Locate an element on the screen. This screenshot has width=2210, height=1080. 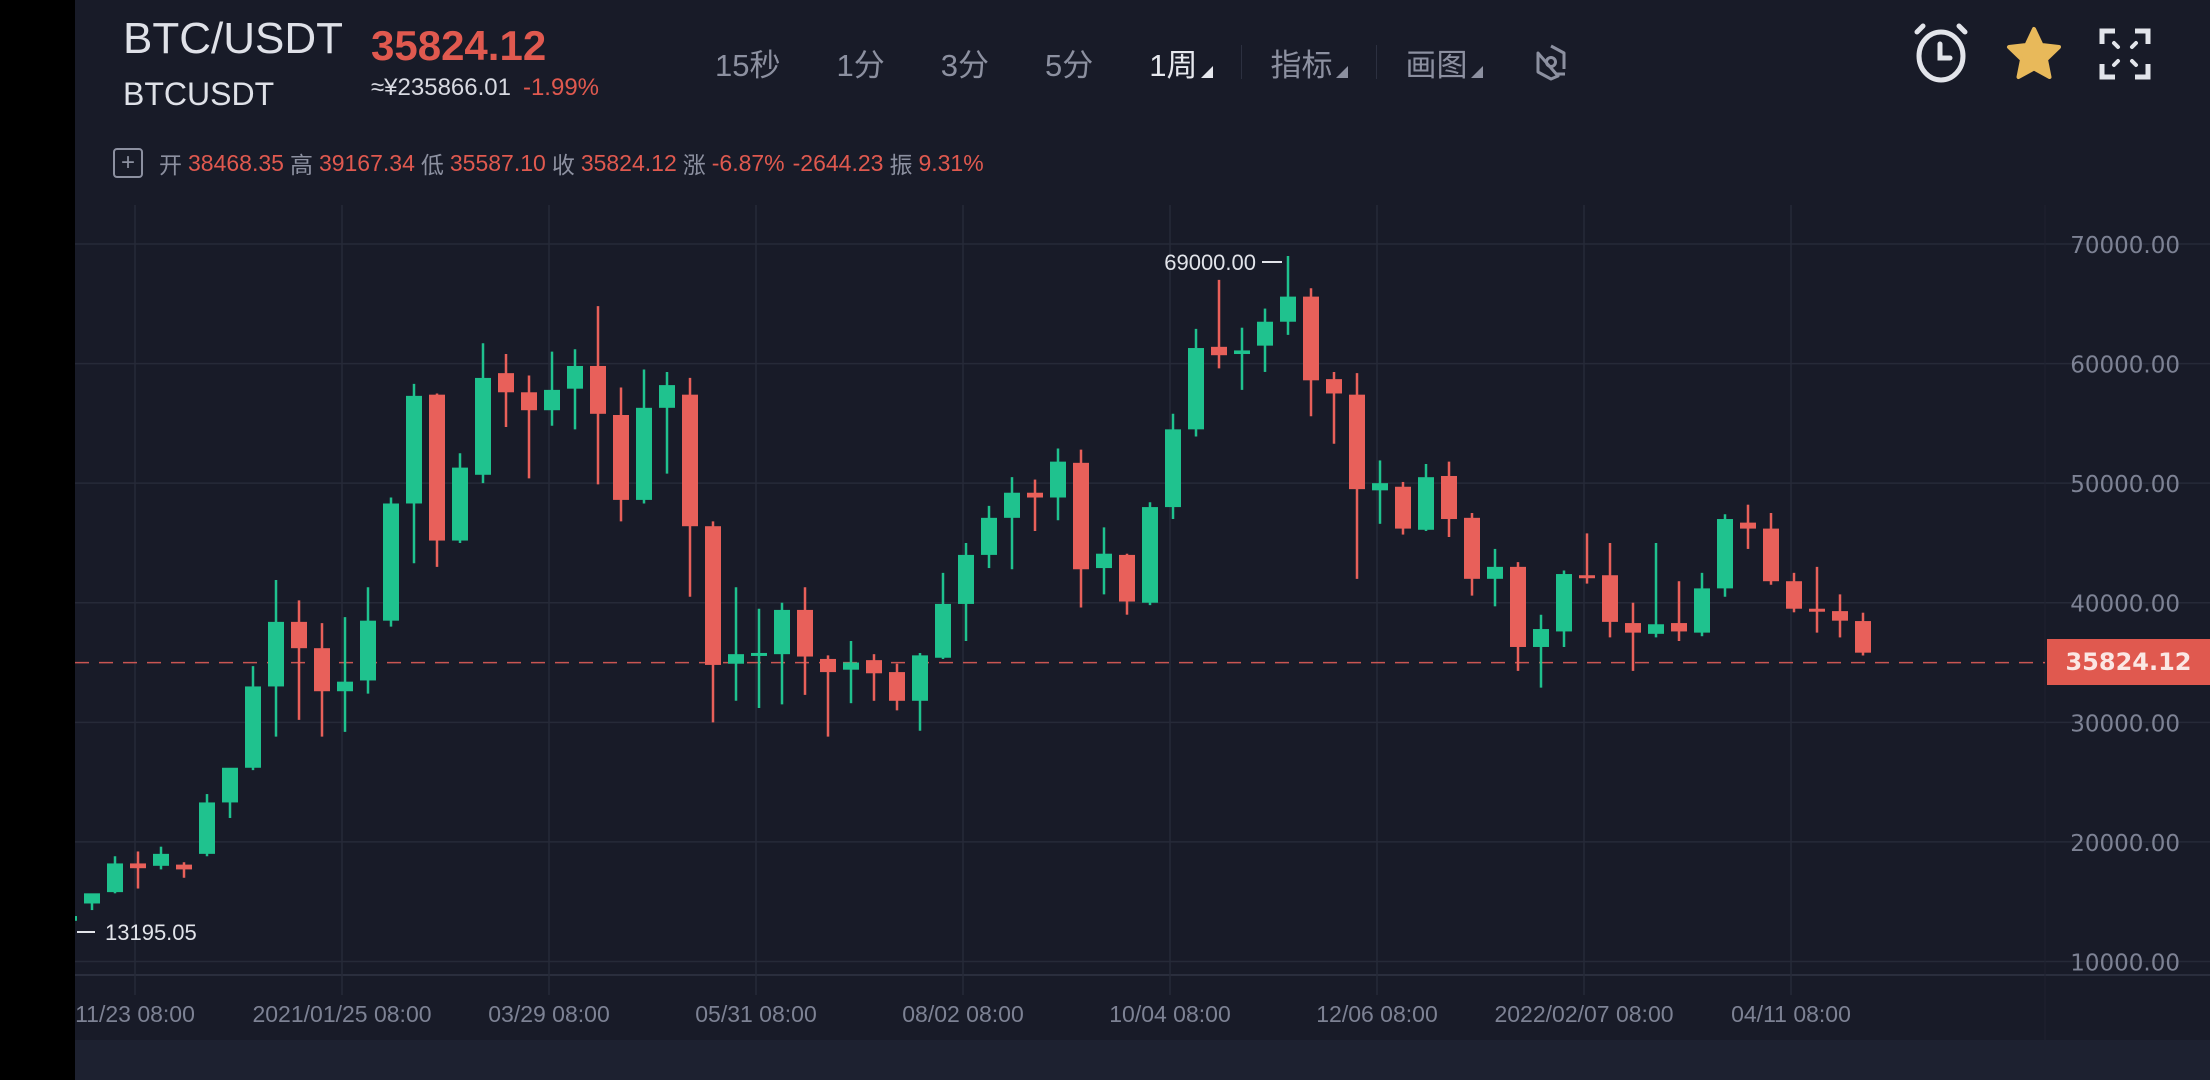
expand-plus-icon: + is located at coordinates (128, 163).